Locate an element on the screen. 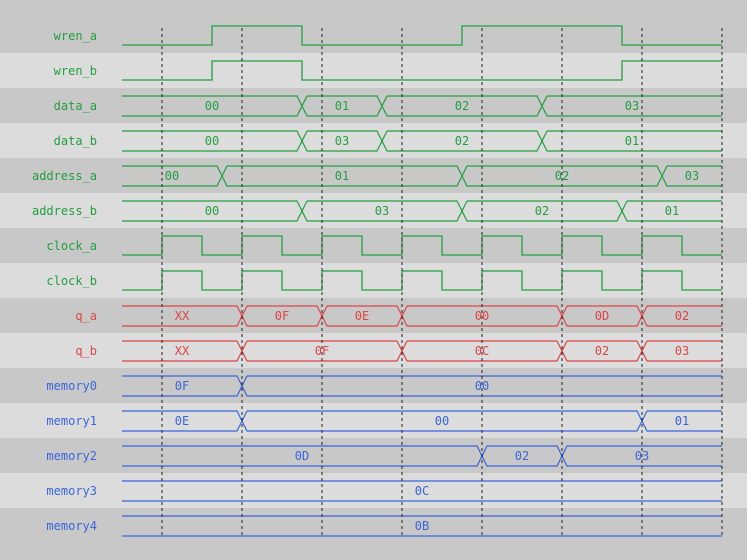 The height and width of the screenshot is (560, 747). signal-row-address_b: address_b 00 03 02 01 is located at coordinates (373, 210).